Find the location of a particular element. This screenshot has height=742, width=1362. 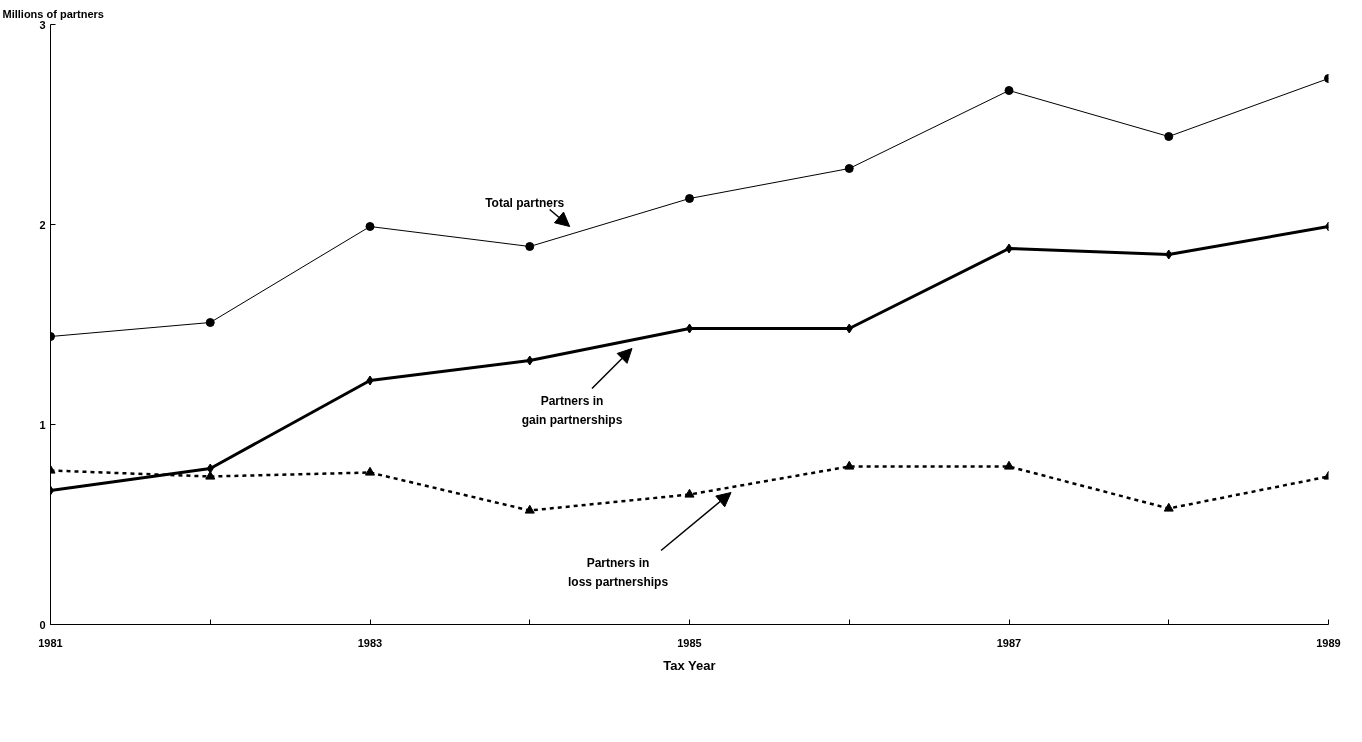

x-tick-label: 1987 is located at coordinates (1009, 642).